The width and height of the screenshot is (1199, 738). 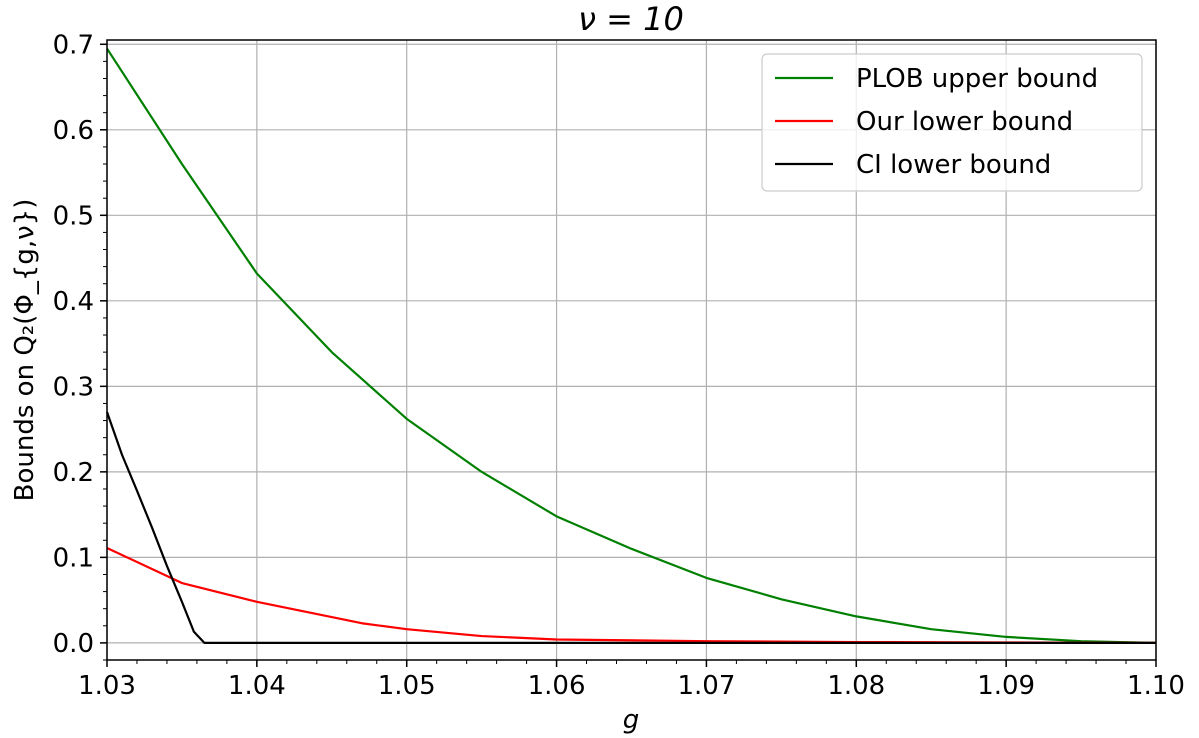 What do you see at coordinates (706, 686) in the screenshot?
I see `x-tick-label: 1.07` at bounding box center [706, 686].